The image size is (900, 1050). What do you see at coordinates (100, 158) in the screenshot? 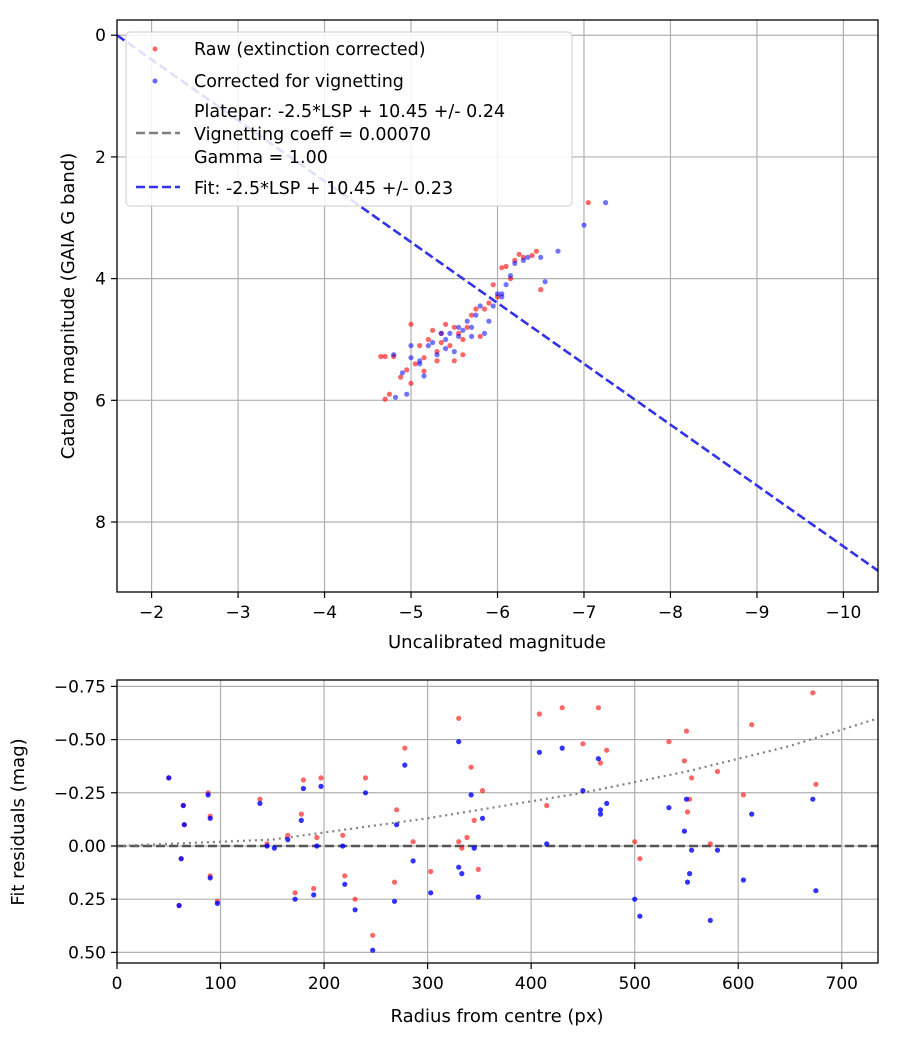
I see `top-y-tick-label: 2` at bounding box center [100, 158].